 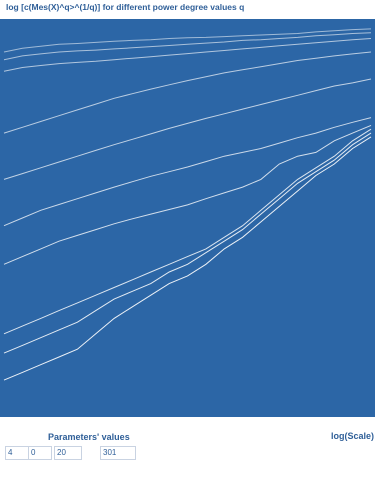 What do you see at coordinates (118, 453) in the screenshot?
I see `parameter-field-4: 301` at bounding box center [118, 453].